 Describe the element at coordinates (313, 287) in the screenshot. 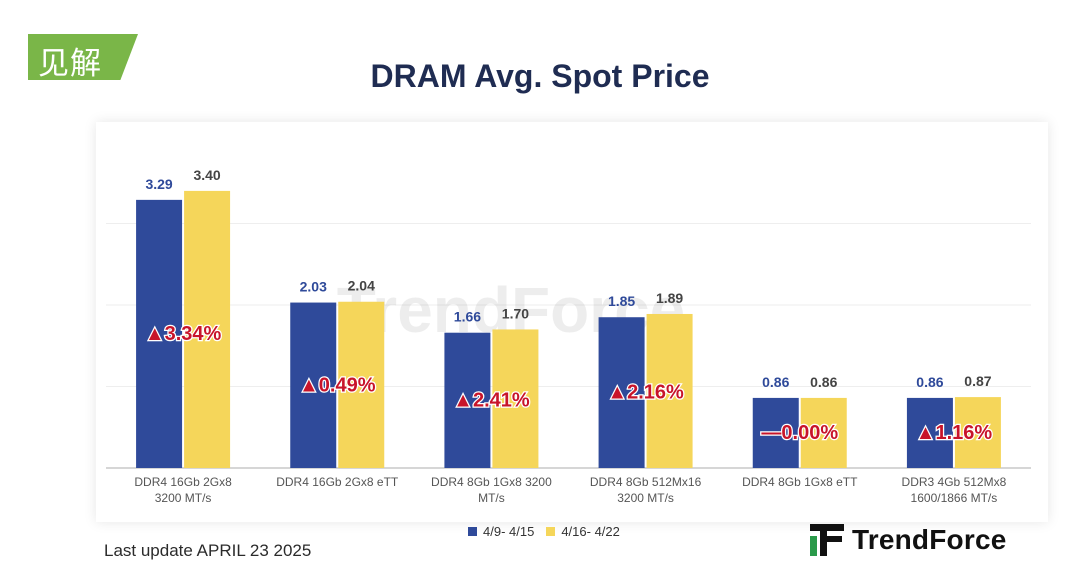

I see `data-label-1: 2.03` at that location.